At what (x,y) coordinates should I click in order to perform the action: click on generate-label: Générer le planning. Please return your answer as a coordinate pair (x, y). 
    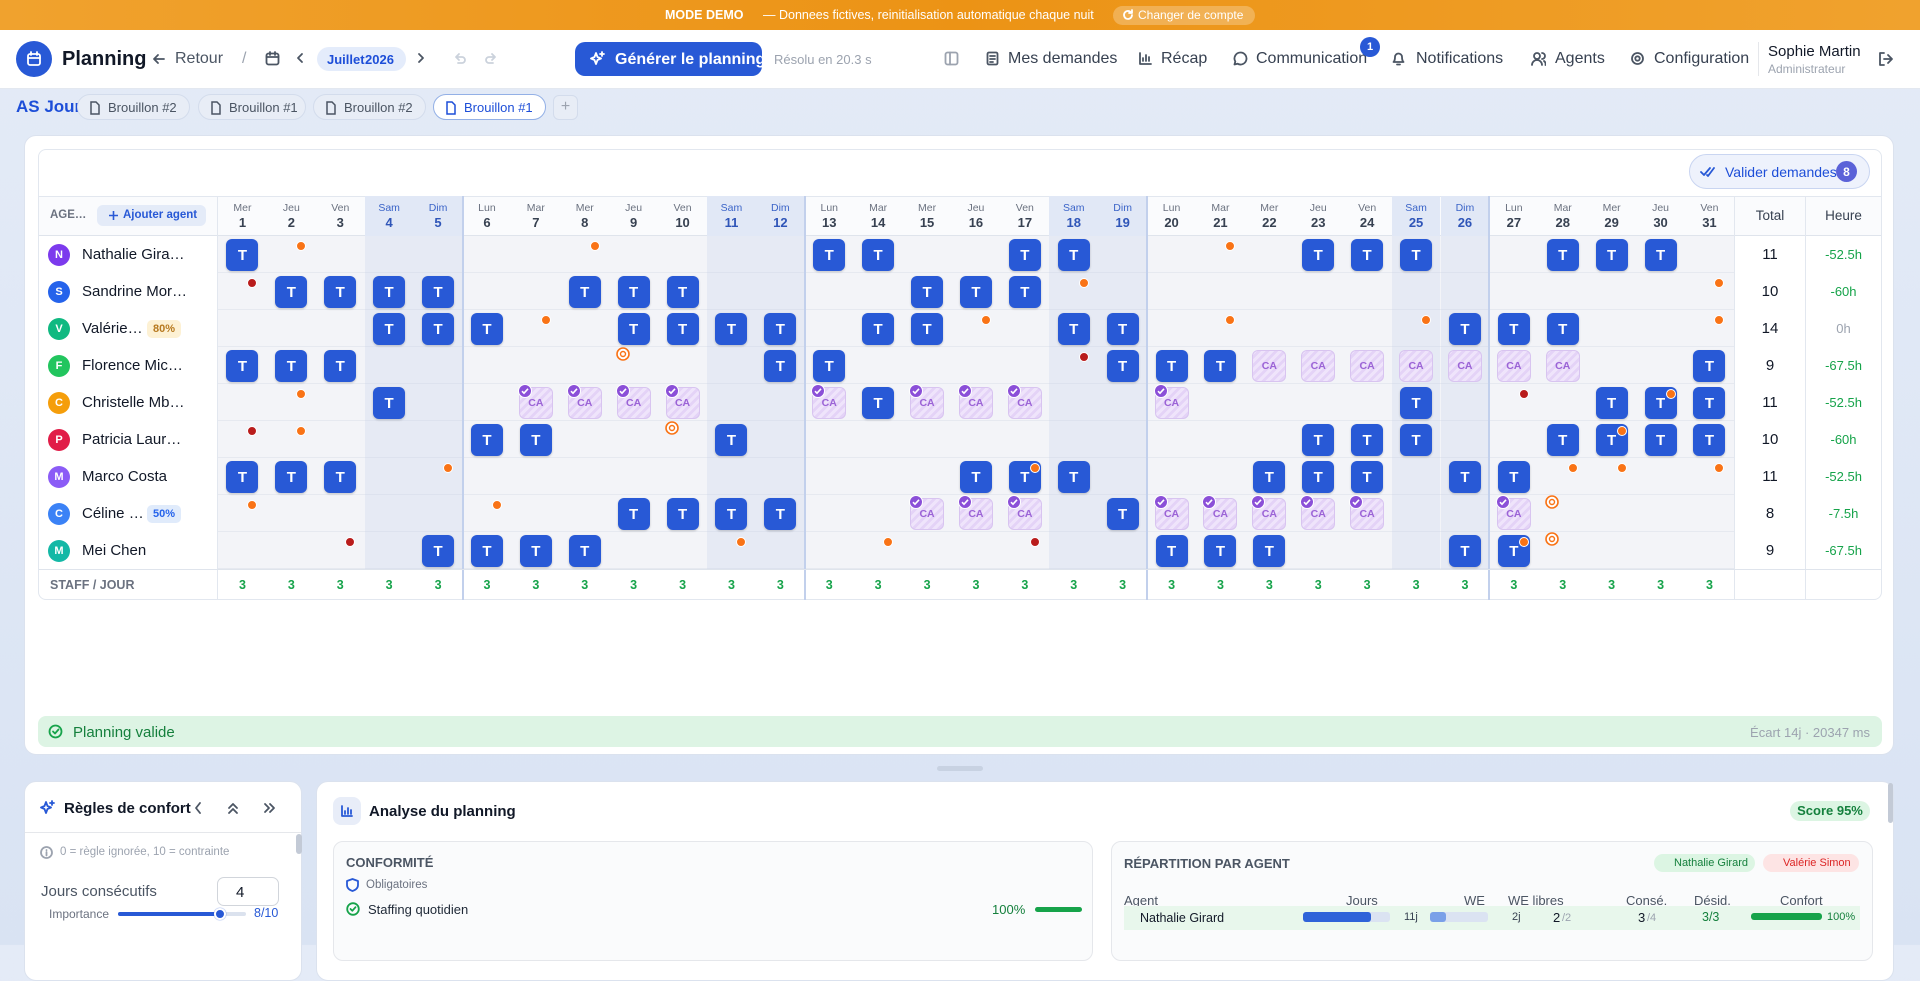
    Looking at the image, I should click on (690, 59).